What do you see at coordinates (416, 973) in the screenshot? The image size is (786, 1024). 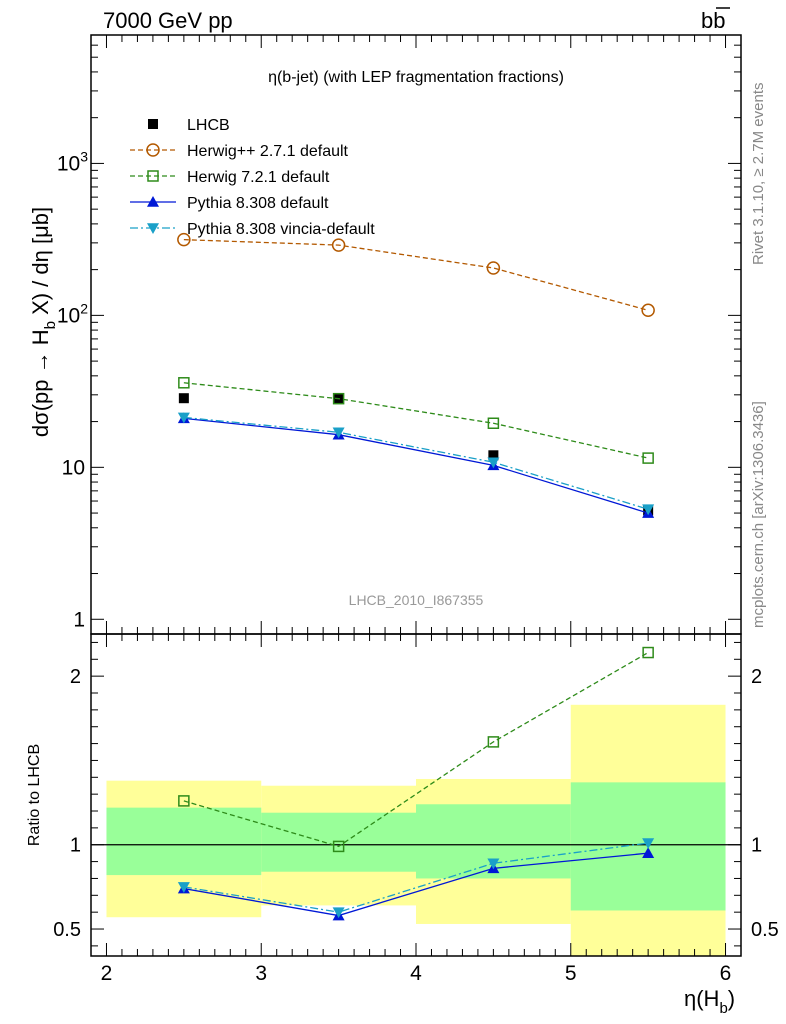 I see `x-tick-label: 4` at bounding box center [416, 973].